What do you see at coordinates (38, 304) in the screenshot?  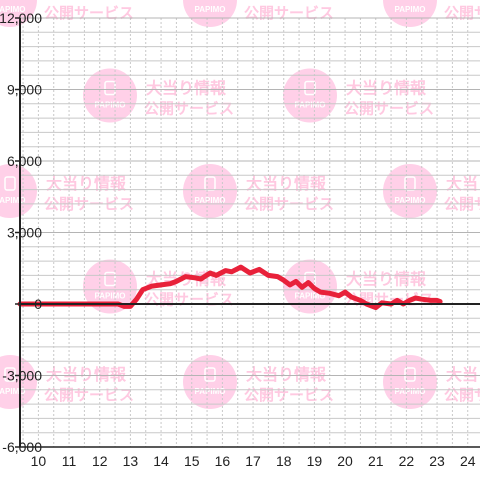 I see `y-tick-label: 0` at bounding box center [38, 304].